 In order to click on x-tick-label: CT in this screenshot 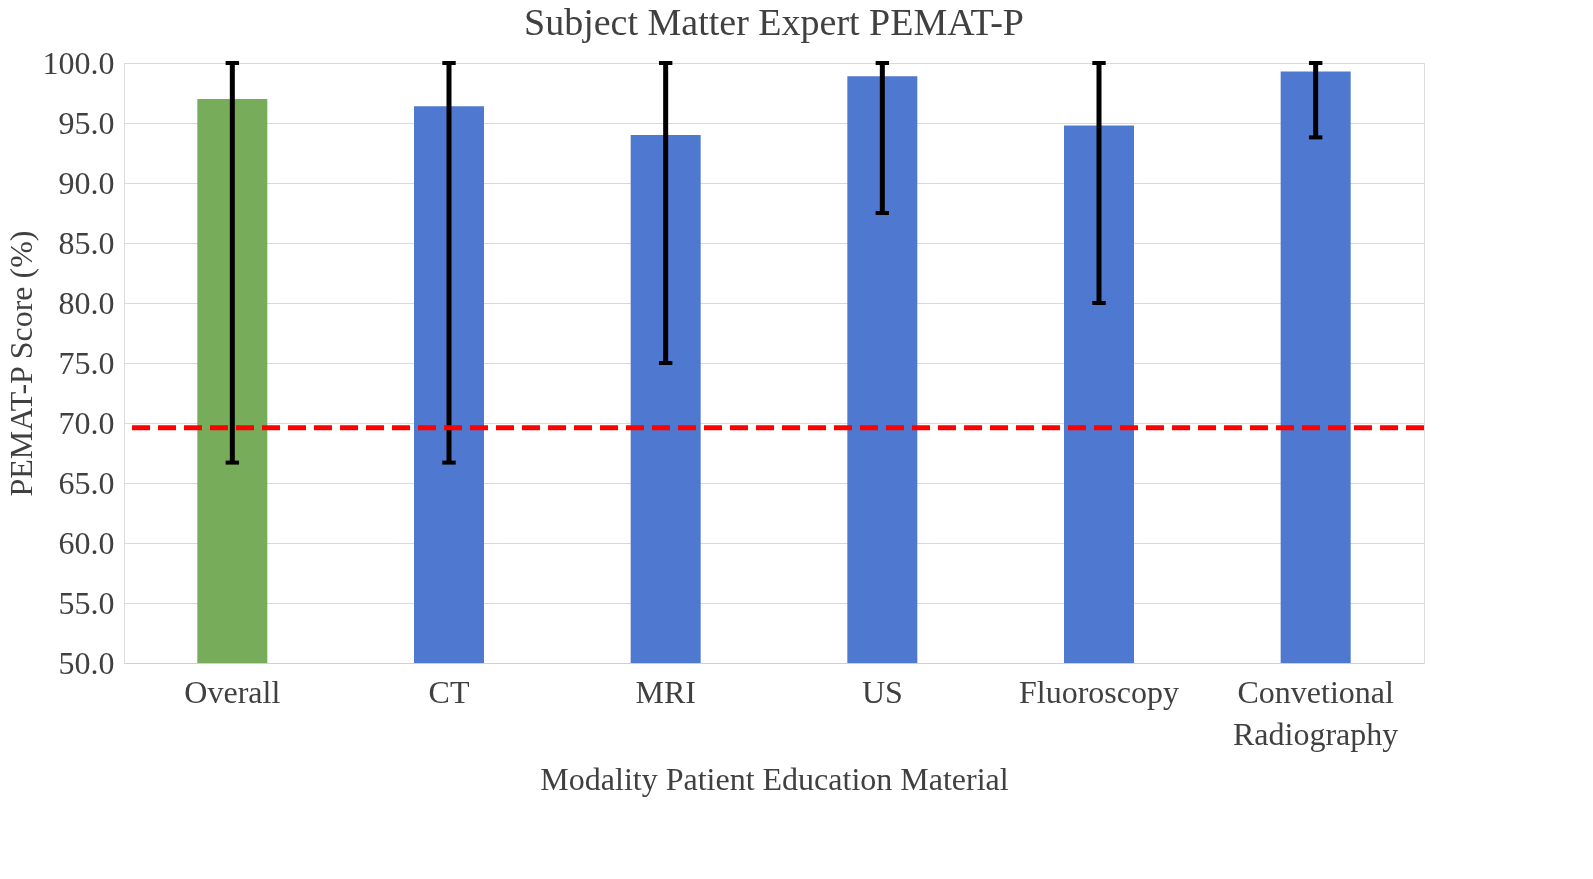, I will do `click(449, 691)`.